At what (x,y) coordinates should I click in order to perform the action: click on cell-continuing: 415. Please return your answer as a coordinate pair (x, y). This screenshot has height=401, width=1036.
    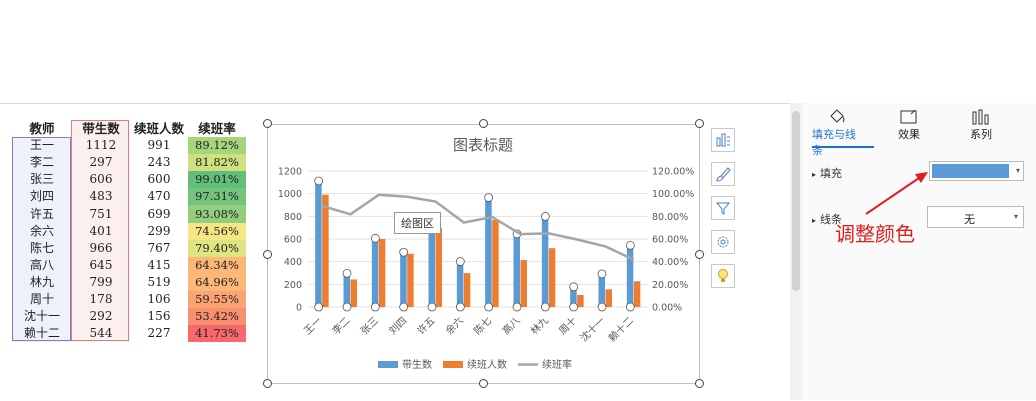
    Looking at the image, I should click on (159, 264).